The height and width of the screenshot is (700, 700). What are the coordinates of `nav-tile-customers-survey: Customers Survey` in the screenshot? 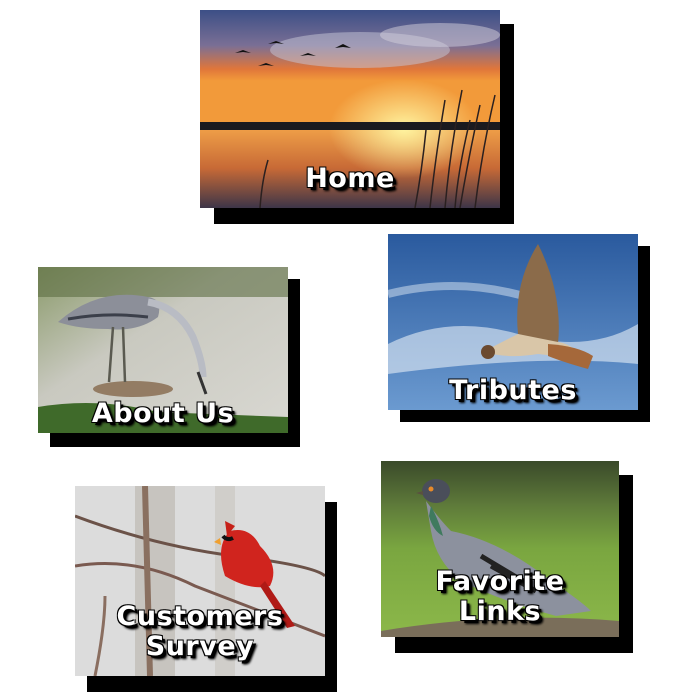 It's located at (206, 589).